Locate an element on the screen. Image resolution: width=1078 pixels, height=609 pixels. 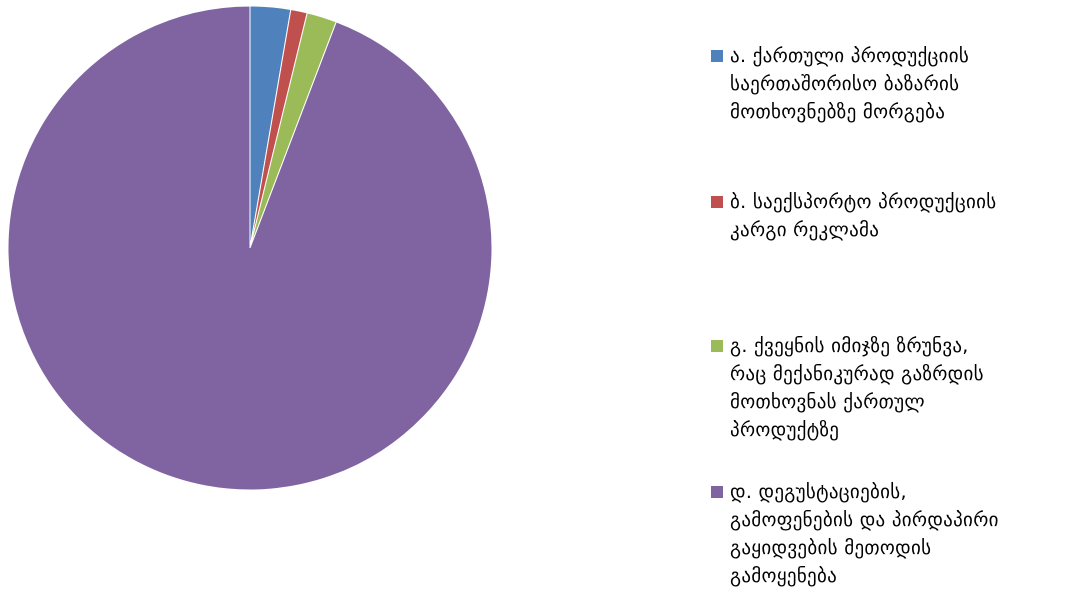
legend-label-line: გამოფენების და პირდაპირი is located at coordinates (864, 520).